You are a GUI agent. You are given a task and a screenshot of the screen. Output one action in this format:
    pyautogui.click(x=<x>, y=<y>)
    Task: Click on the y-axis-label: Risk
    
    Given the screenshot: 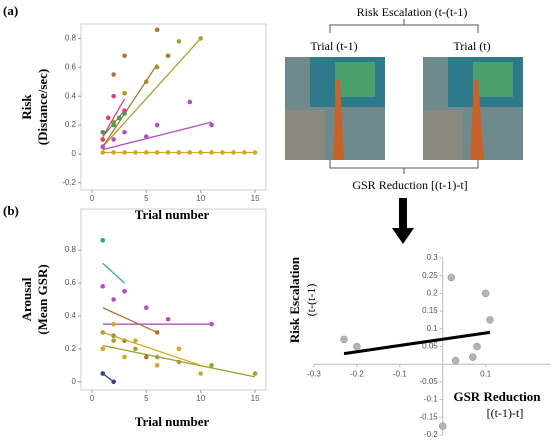 What is the action you would take?
    pyautogui.click(x=26, y=107)
    